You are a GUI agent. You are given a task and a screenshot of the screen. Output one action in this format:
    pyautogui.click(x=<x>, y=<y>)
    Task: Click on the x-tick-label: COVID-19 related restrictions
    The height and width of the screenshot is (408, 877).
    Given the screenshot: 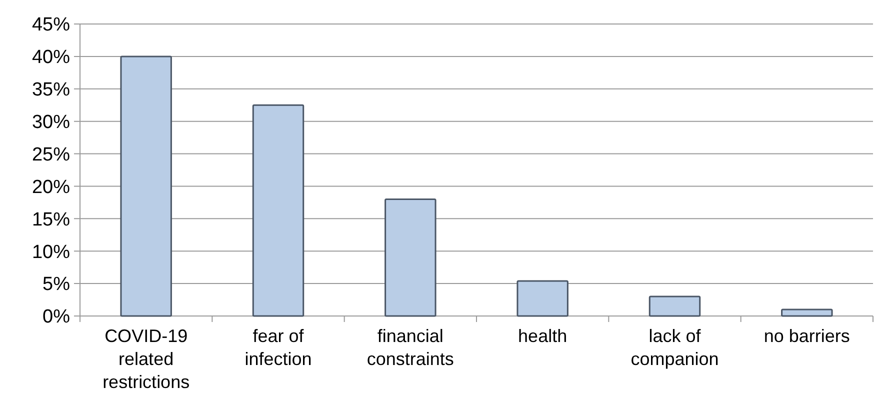 What is the action you would take?
    pyautogui.click(x=146, y=359)
    